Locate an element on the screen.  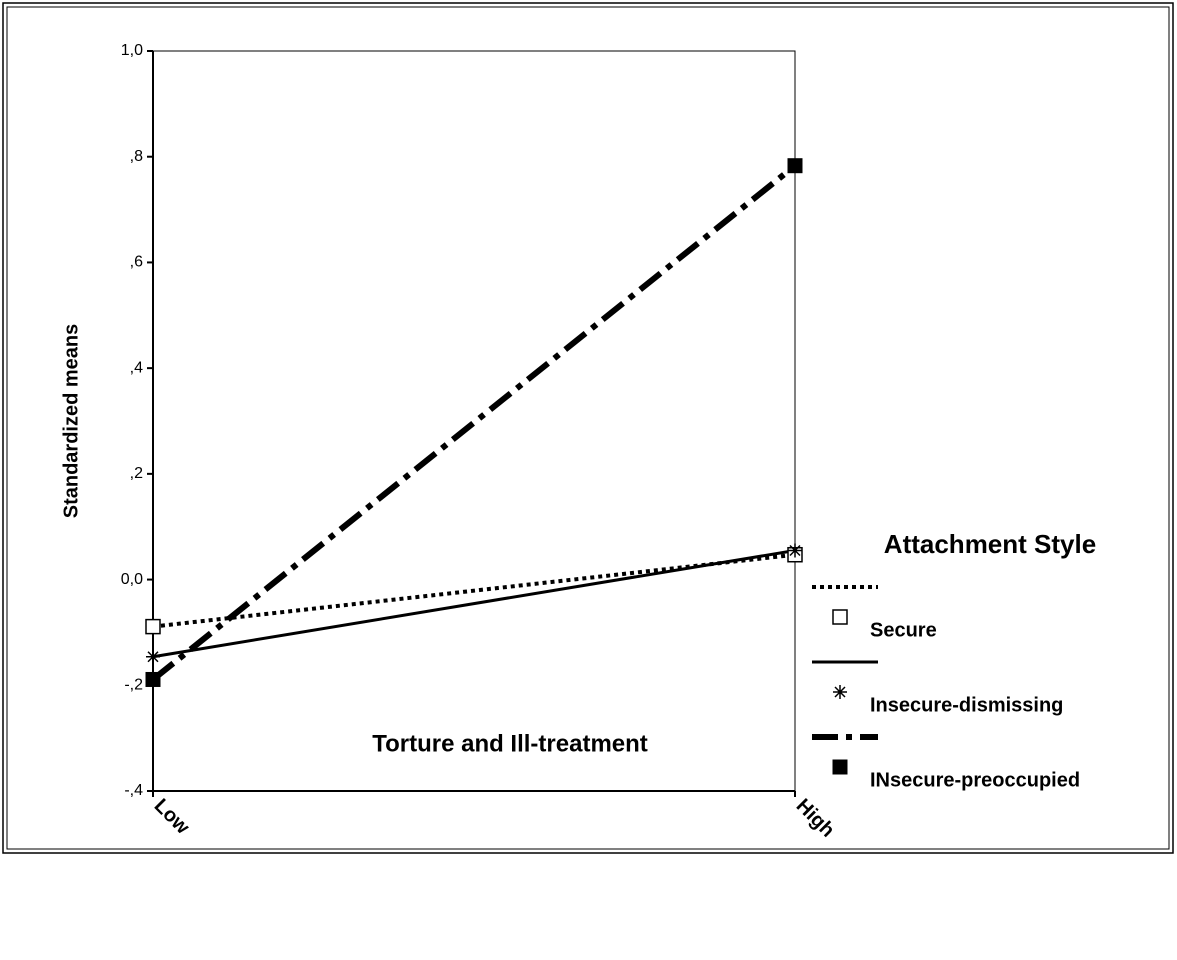
y-axis-title: Standardized means is located at coordinates (71, 421).